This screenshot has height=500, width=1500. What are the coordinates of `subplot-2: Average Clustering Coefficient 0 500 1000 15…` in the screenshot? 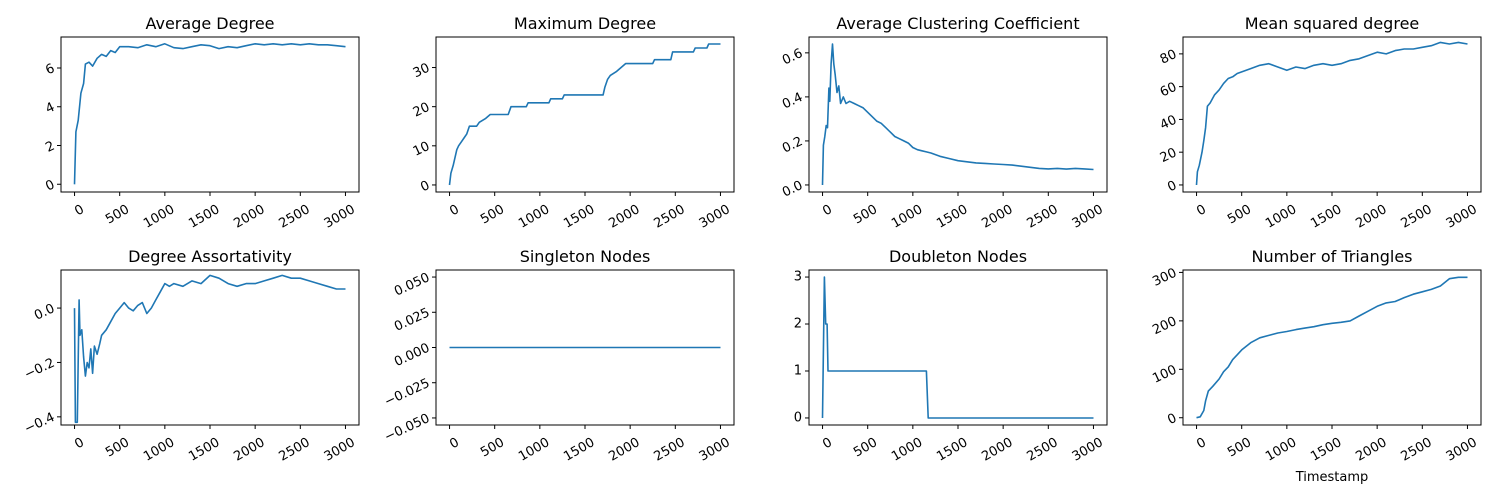 It's located at (944, 123).